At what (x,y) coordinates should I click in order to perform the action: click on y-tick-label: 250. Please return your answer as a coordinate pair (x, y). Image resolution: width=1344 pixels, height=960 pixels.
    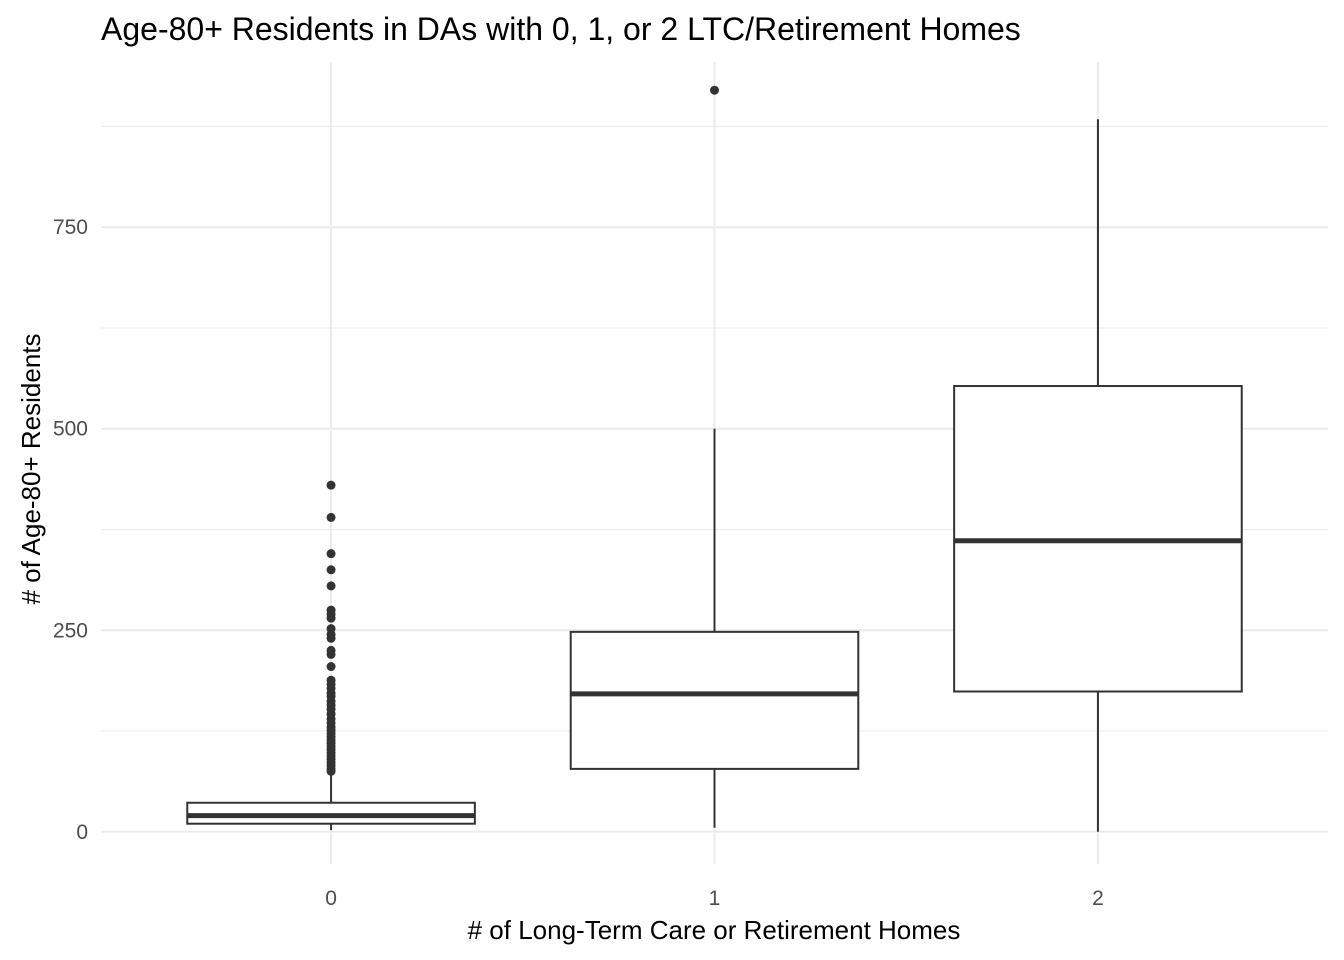
    Looking at the image, I should click on (70, 630).